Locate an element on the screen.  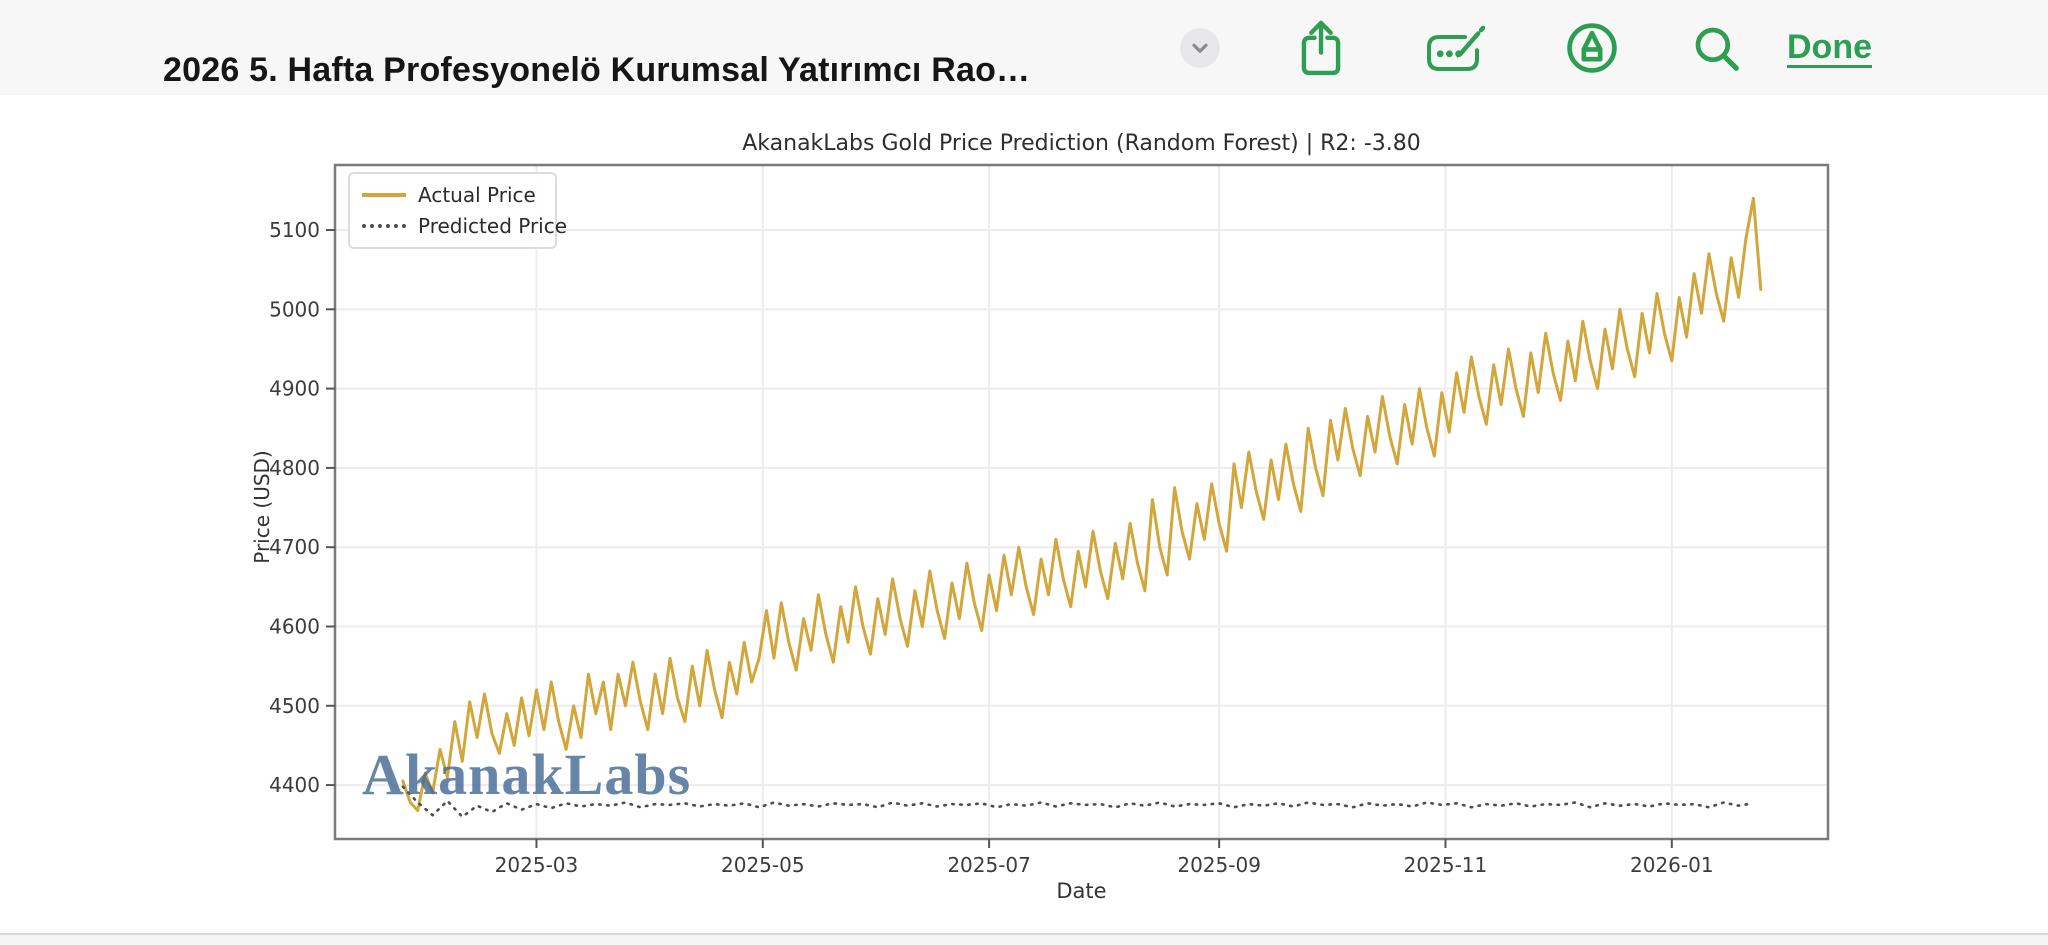
bottom-toolbar-edge is located at coordinates (1024, 940).